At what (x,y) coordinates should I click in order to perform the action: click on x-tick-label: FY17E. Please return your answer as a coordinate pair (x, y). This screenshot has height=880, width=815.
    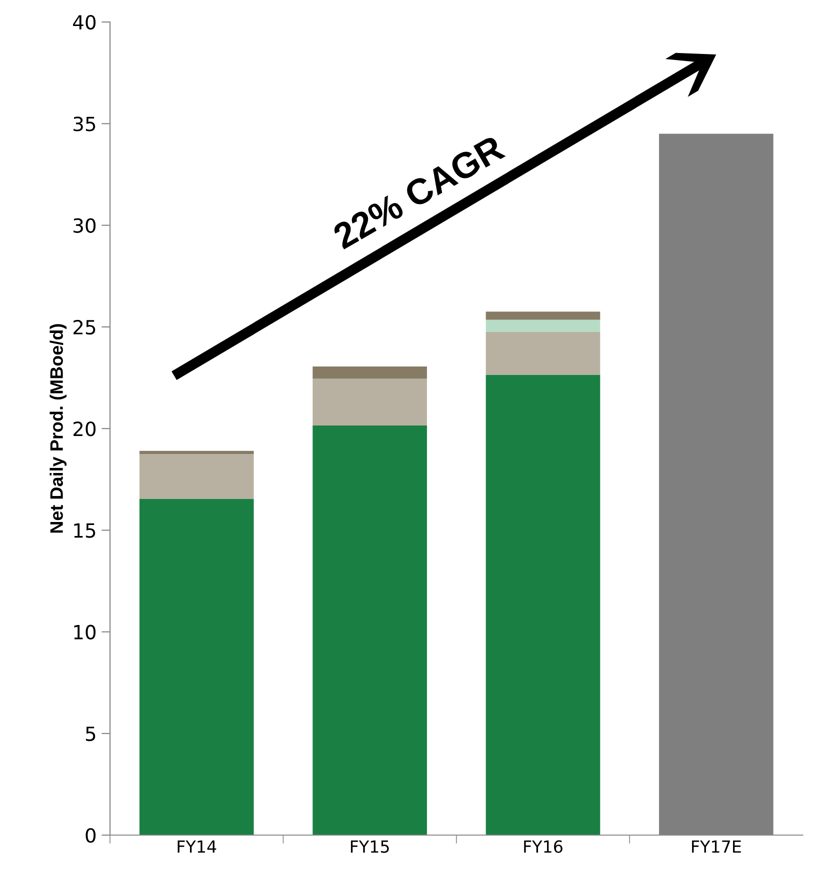
    Looking at the image, I should click on (716, 846).